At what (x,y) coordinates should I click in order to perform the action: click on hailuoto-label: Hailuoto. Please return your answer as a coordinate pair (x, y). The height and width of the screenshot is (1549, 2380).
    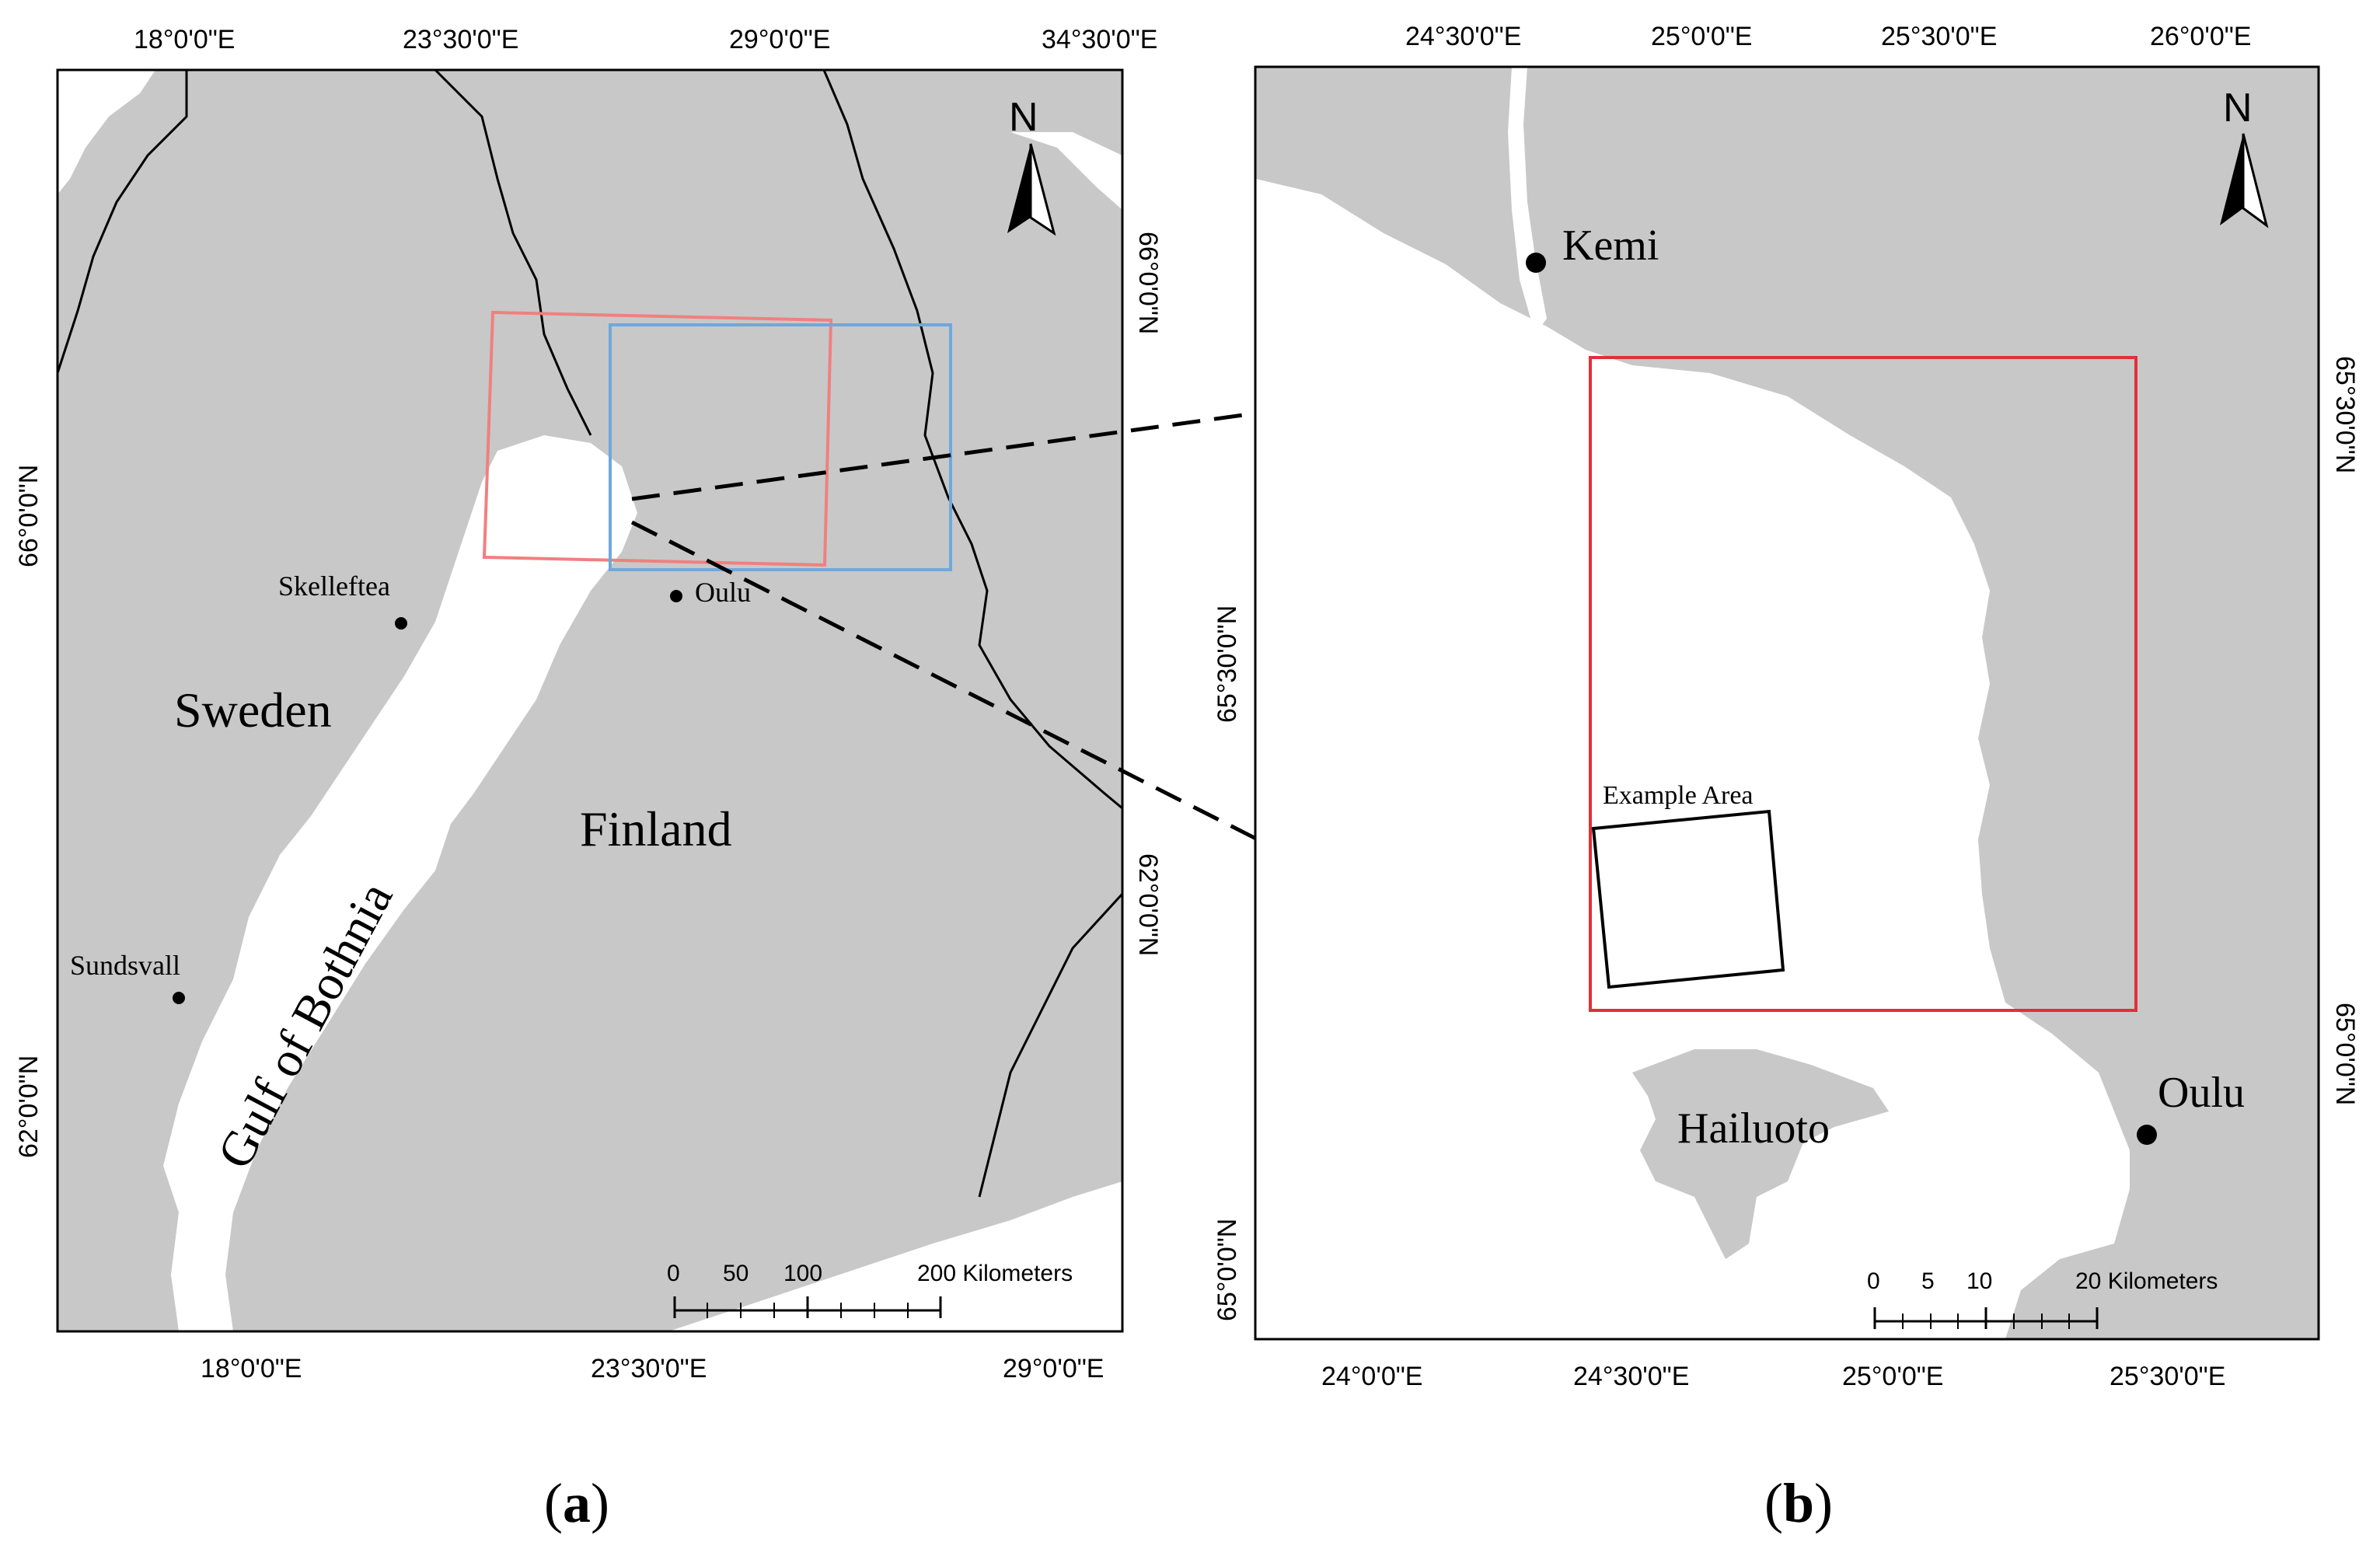
    Looking at the image, I should click on (1754, 1128).